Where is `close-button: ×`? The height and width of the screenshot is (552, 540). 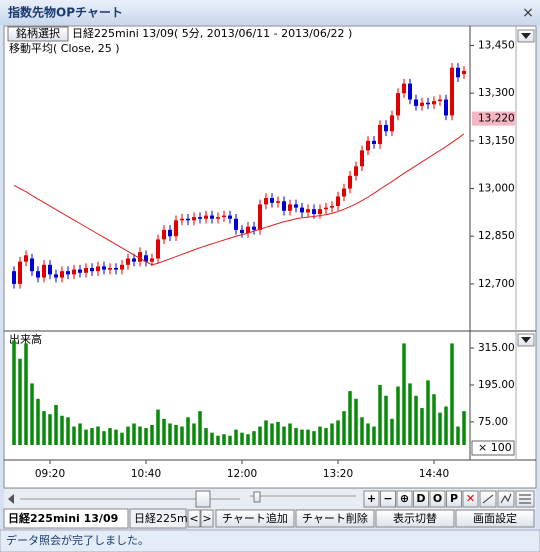 close-button: × is located at coordinates (528, 13).